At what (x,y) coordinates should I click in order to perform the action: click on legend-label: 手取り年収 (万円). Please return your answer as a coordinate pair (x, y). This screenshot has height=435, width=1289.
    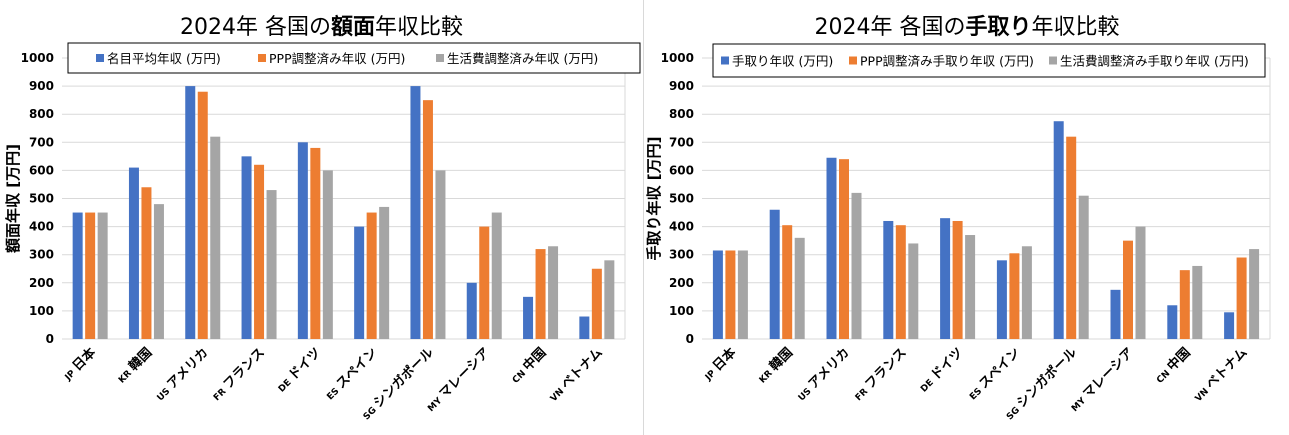
    Looking at the image, I should click on (782, 61).